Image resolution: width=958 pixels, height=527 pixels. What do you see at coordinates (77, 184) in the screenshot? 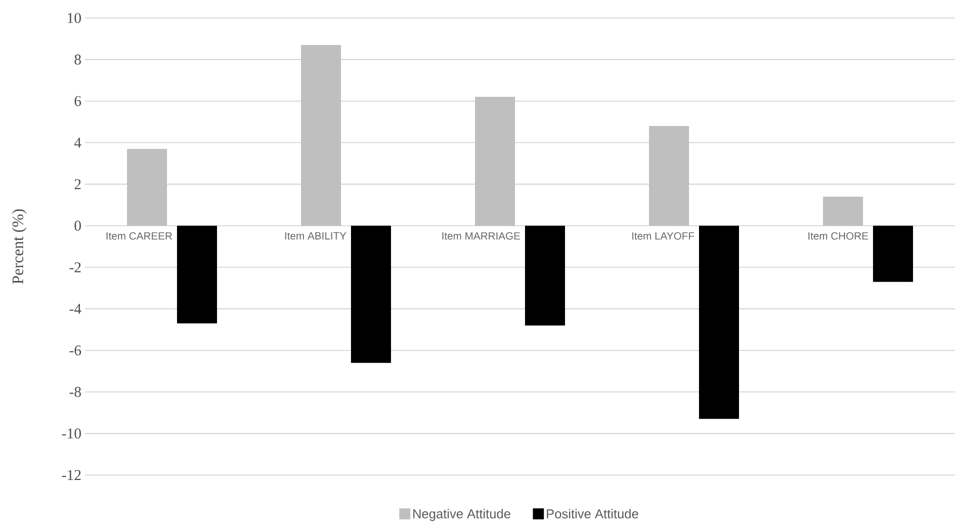
I see `y-tick-label: 2` at bounding box center [77, 184].